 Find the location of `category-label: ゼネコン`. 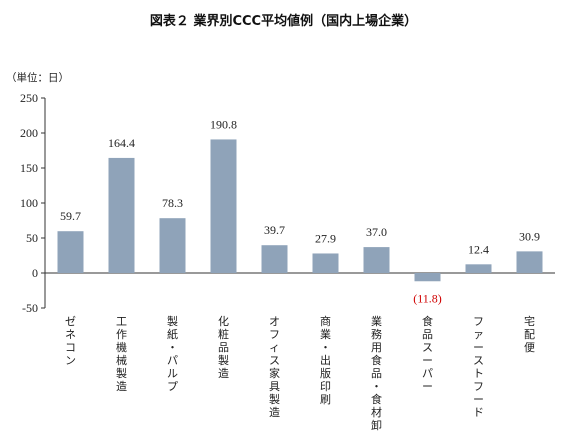

category-label: ゼネコン is located at coordinates (70, 341).